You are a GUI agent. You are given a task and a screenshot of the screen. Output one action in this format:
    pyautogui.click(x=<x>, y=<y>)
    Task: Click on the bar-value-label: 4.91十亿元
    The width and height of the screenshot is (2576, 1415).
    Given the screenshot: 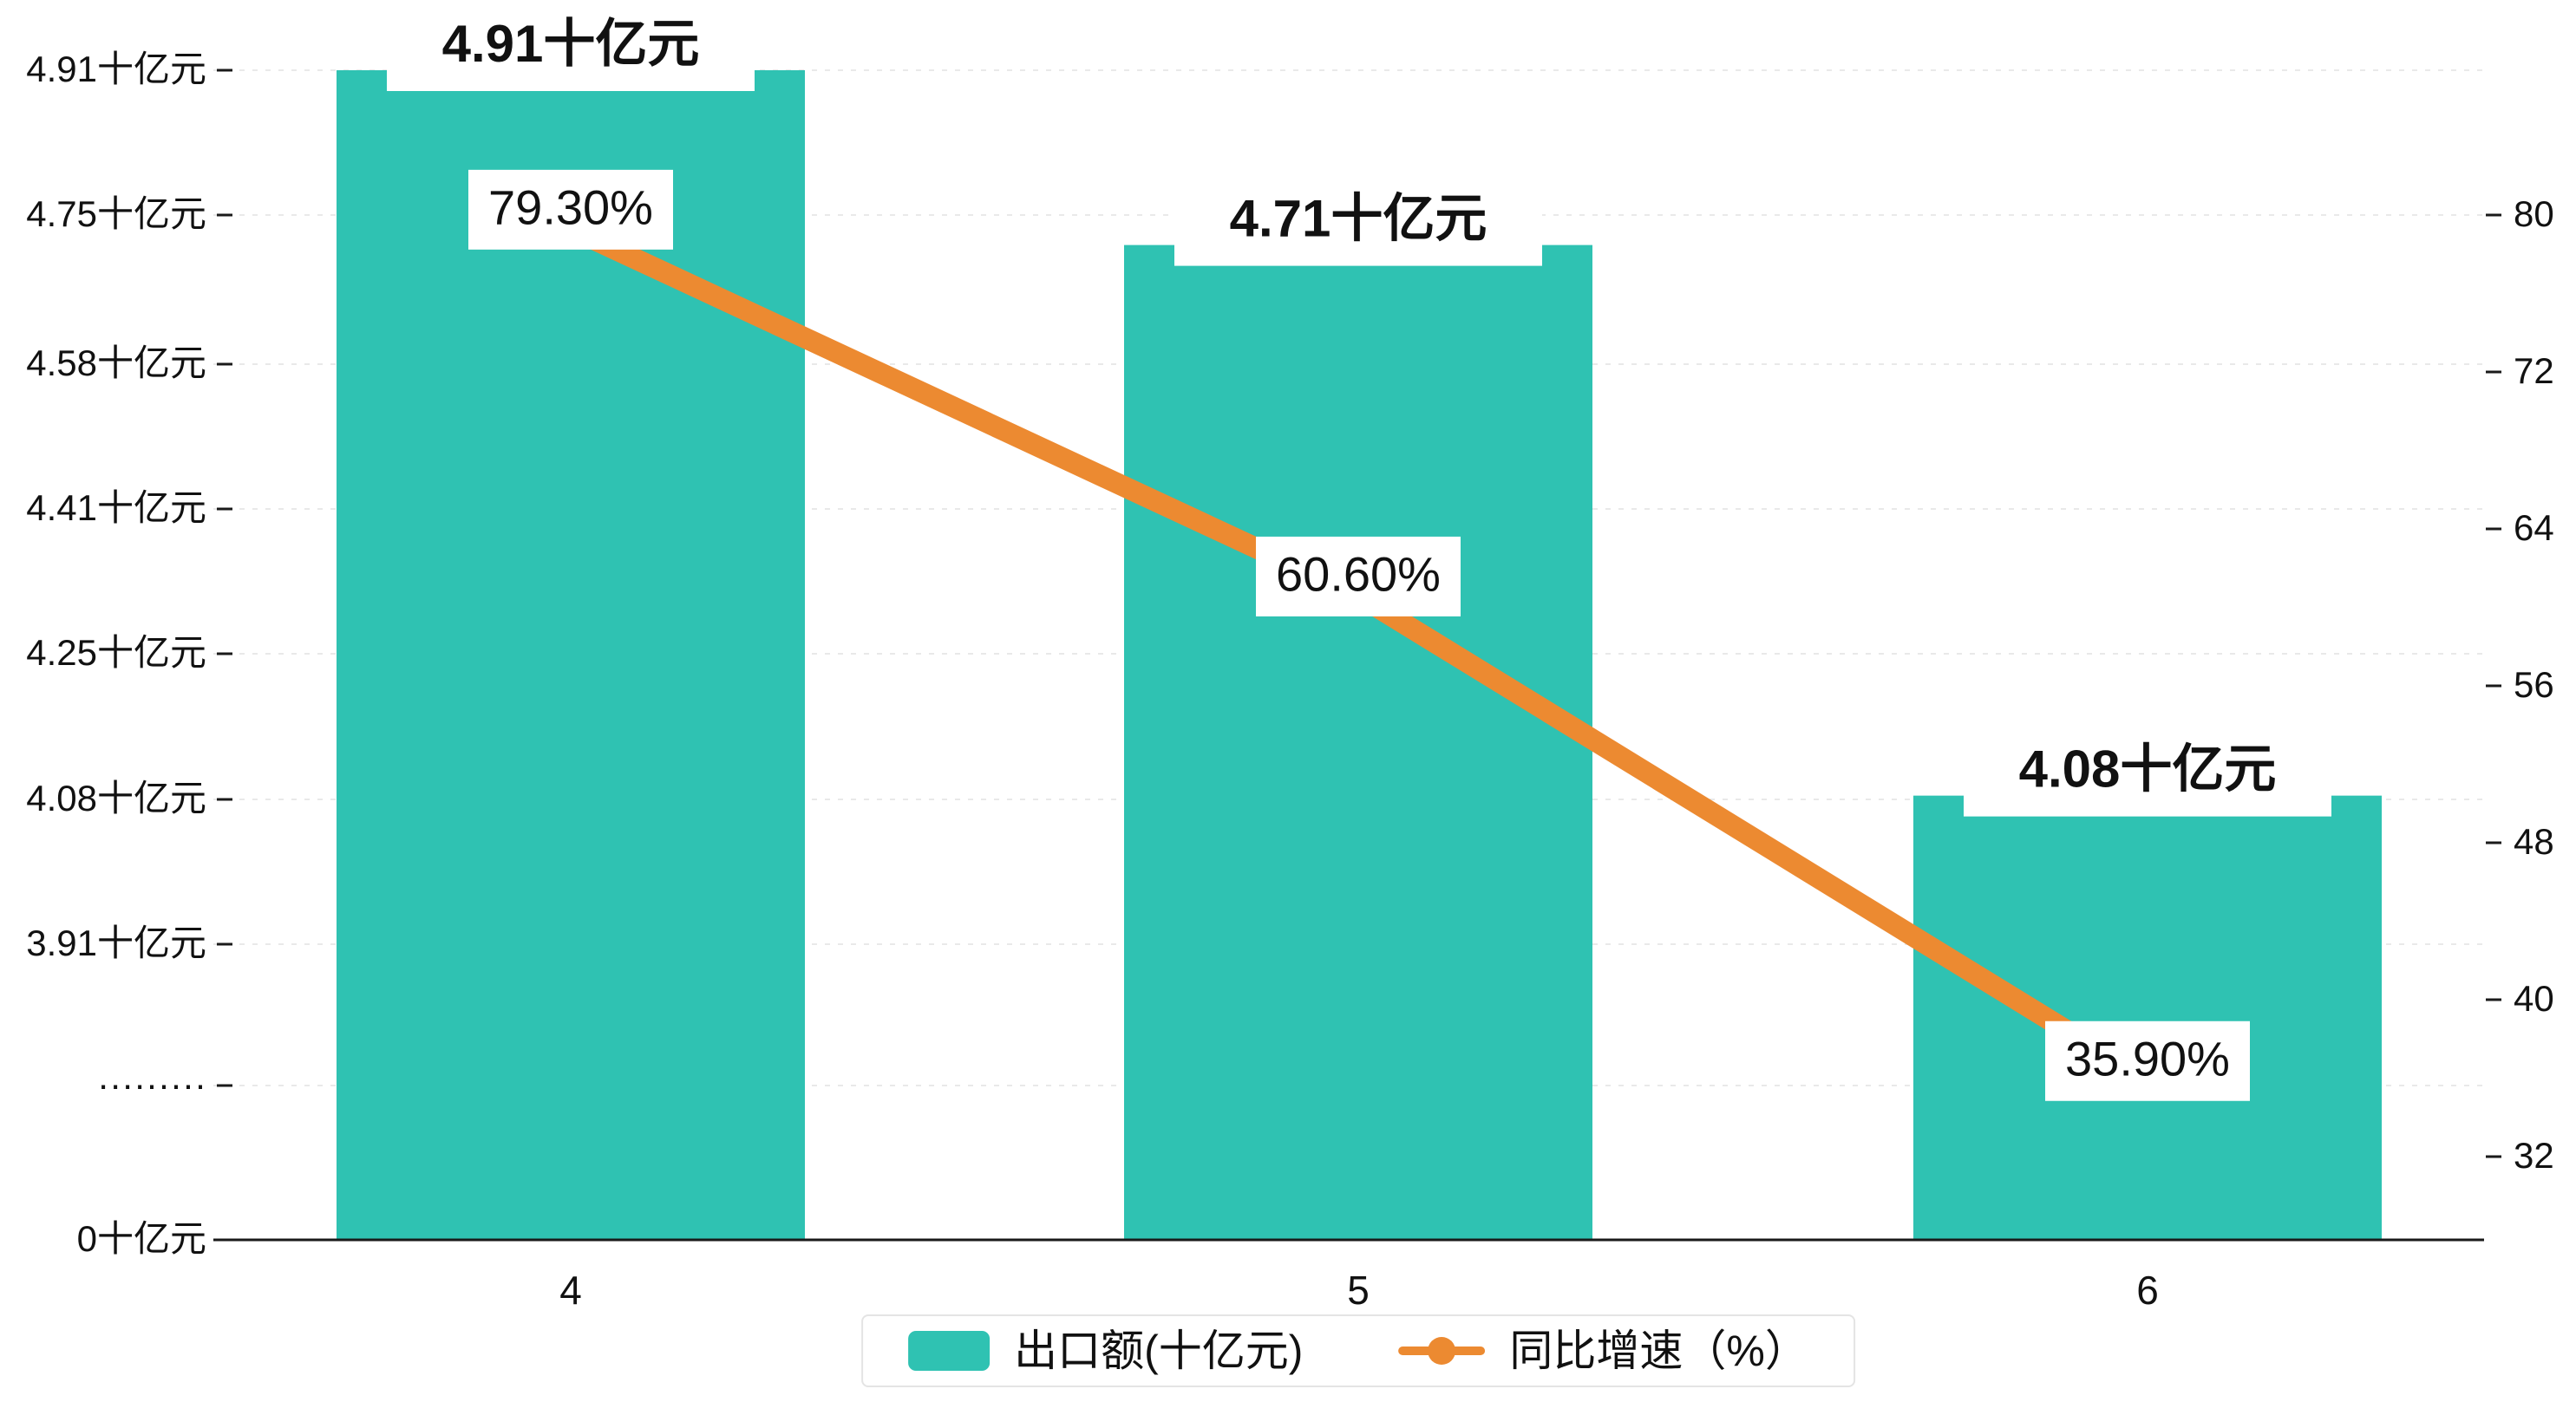 What is the action you would take?
    pyautogui.click(x=571, y=44)
    